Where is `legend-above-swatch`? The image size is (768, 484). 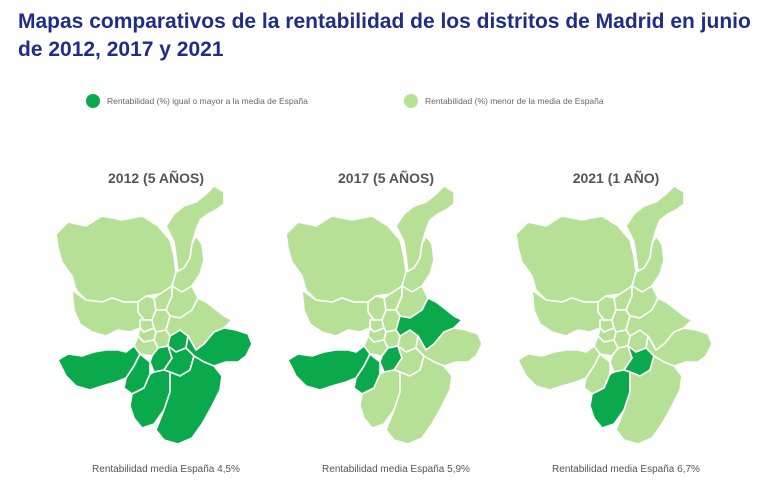 legend-above-swatch is located at coordinates (93, 101).